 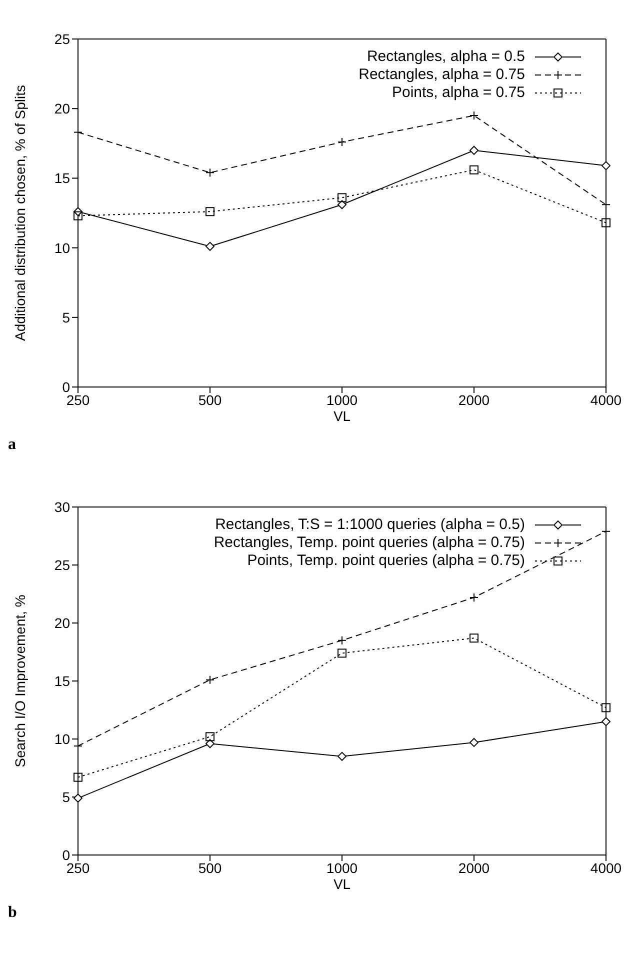 I want to click on legend-label: Points, alpha = 0.75, so click(x=458, y=93).